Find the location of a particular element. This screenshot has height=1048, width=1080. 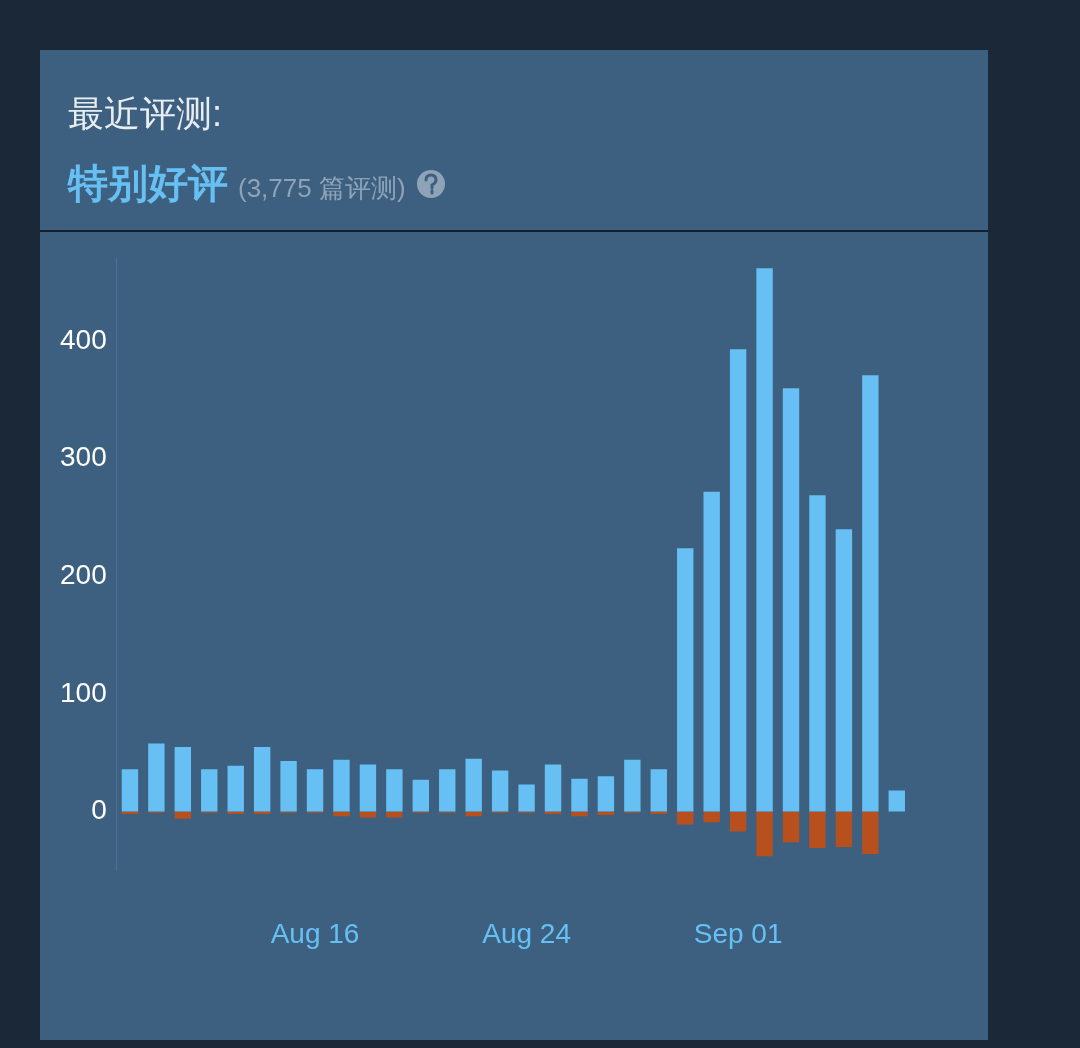

chart-subtitle: 特别好评 is located at coordinates (148, 183).